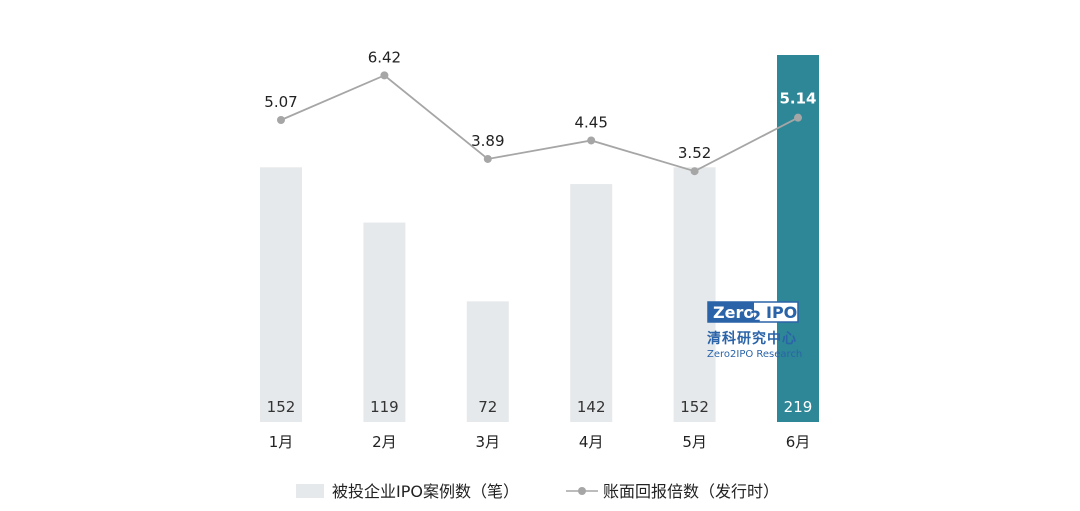  I want to click on category-label-1: 1月, so click(281, 442).